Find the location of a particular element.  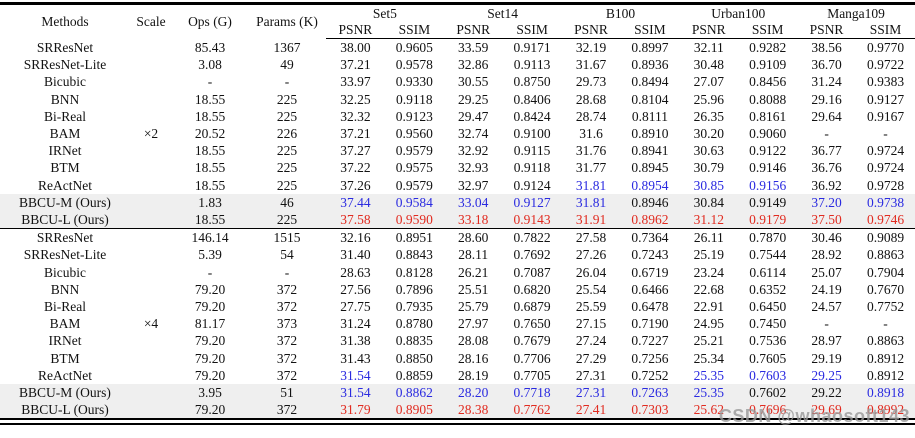

ssim-value-cell: 0.9109 is located at coordinates (768, 65).